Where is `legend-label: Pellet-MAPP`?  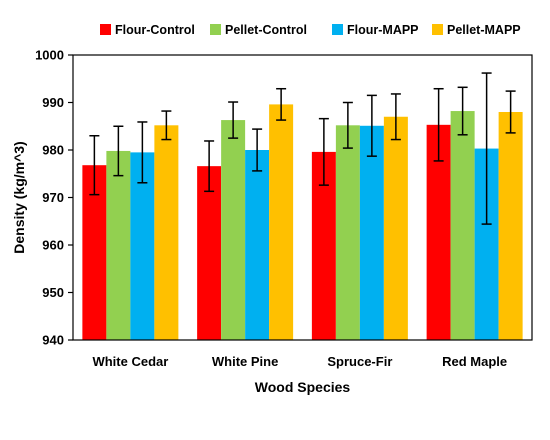
legend-label: Pellet-MAPP is located at coordinates (484, 30).